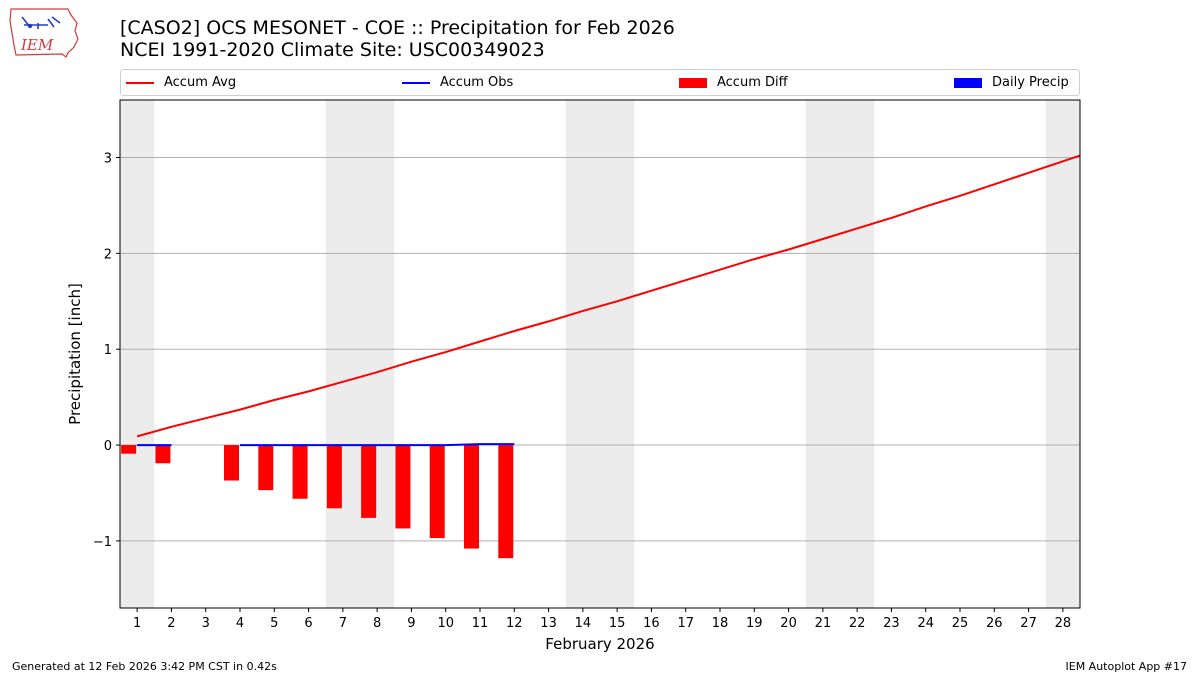  What do you see at coordinates (171, 623) in the screenshot?
I see `x-tick-label-2: 2` at bounding box center [171, 623].